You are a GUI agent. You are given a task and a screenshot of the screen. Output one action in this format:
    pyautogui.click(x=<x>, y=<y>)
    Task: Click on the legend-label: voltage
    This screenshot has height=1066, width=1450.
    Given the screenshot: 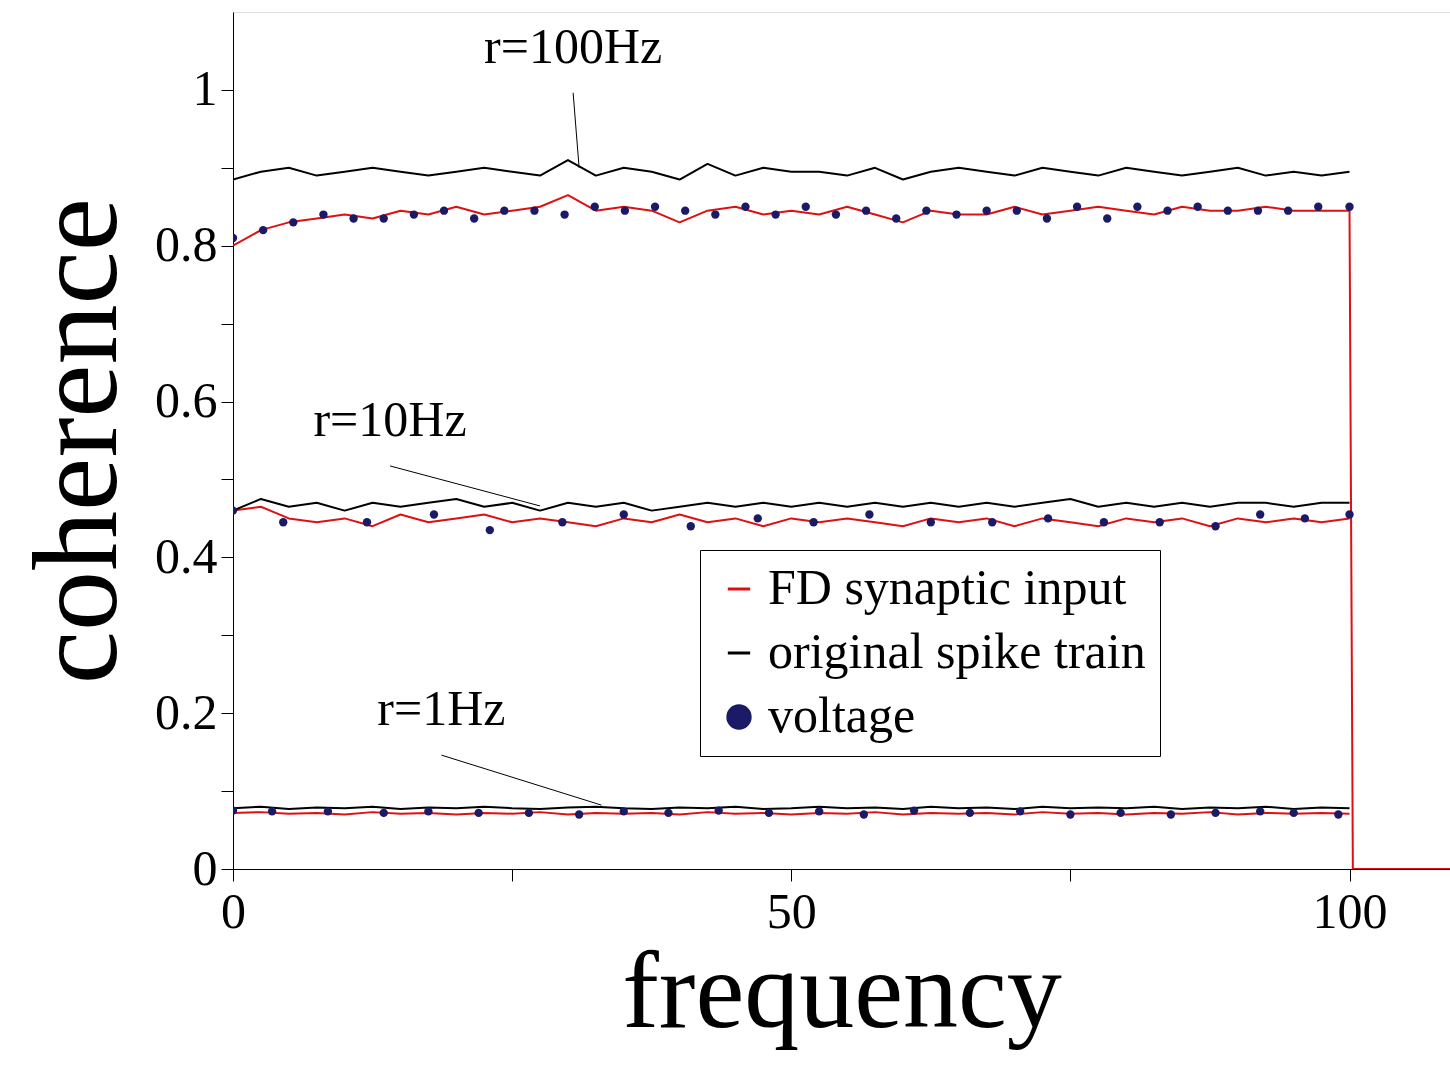 What is the action you would take?
    pyautogui.click(x=842, y=715)
    